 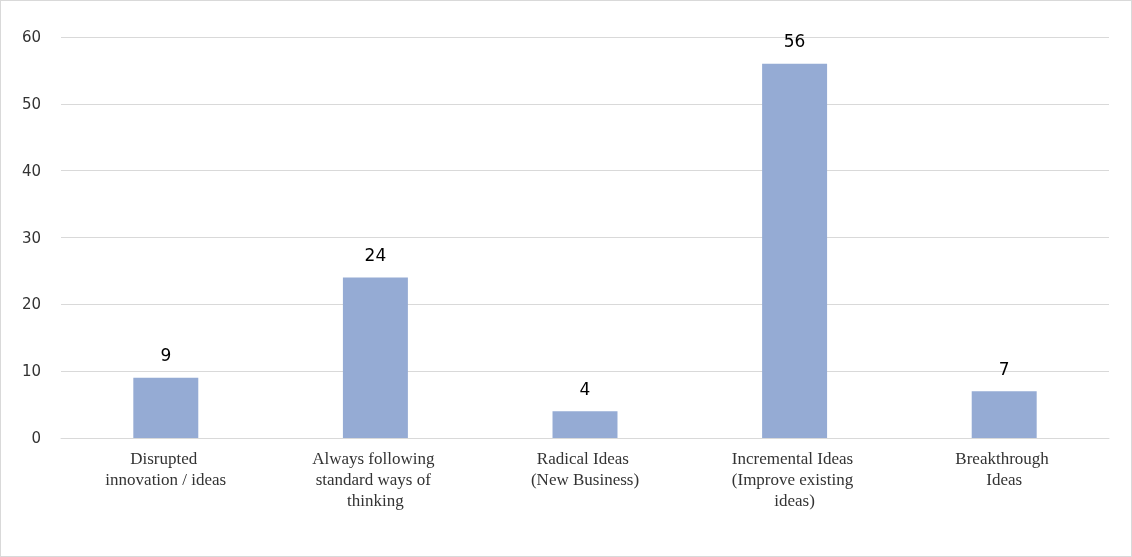 What do you see at coordinates (585, 469) in the screenshot?
I see `x-tick-label: Radical Ideas (New Business)` at bounding box center [585, 469].